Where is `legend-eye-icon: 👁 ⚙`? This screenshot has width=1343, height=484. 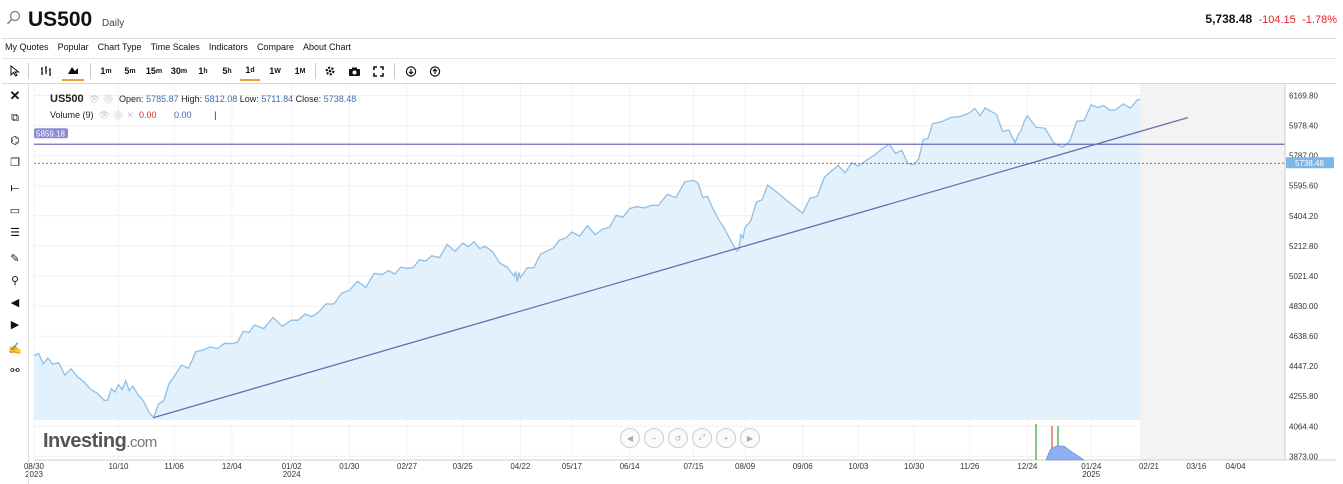 legend-eye-icon: 👁 ⚙ is located at coordinates (101, 99).